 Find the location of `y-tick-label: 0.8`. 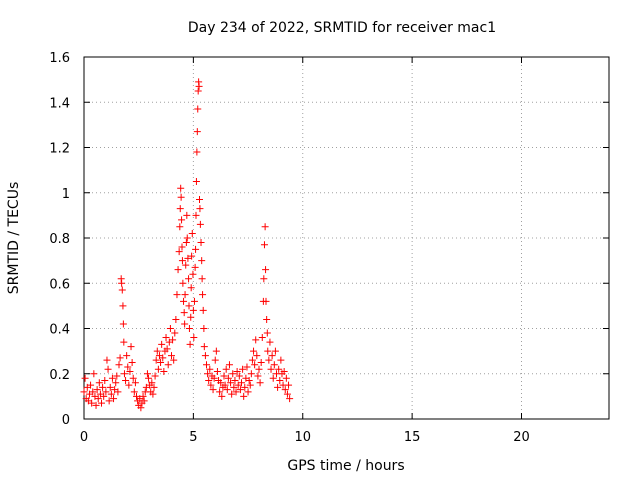

y-tick-label: 0.8 is located at coordinates (59, 239).